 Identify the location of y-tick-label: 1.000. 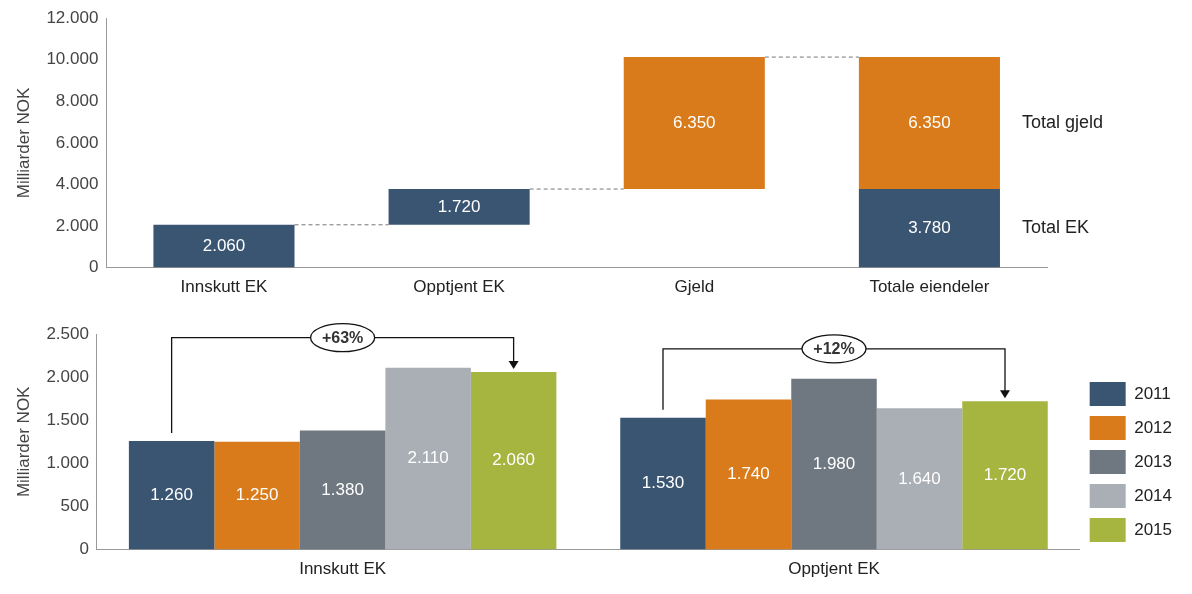
(67, 463).